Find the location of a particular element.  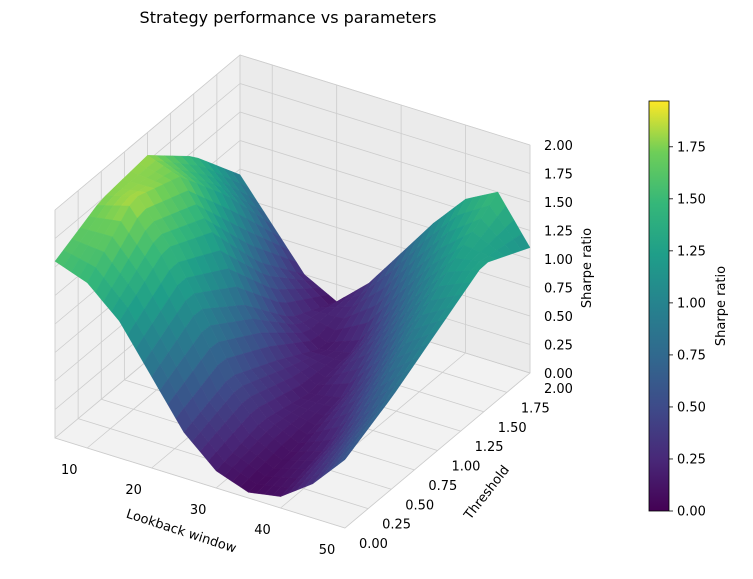

y-tick-label: 0.00 is located at coordinates (373, 544).